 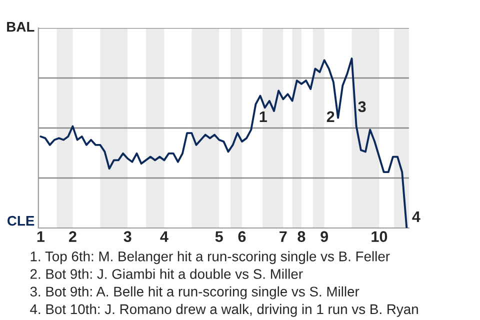 I want to click on text: CLE, so click(x=20, y=221).